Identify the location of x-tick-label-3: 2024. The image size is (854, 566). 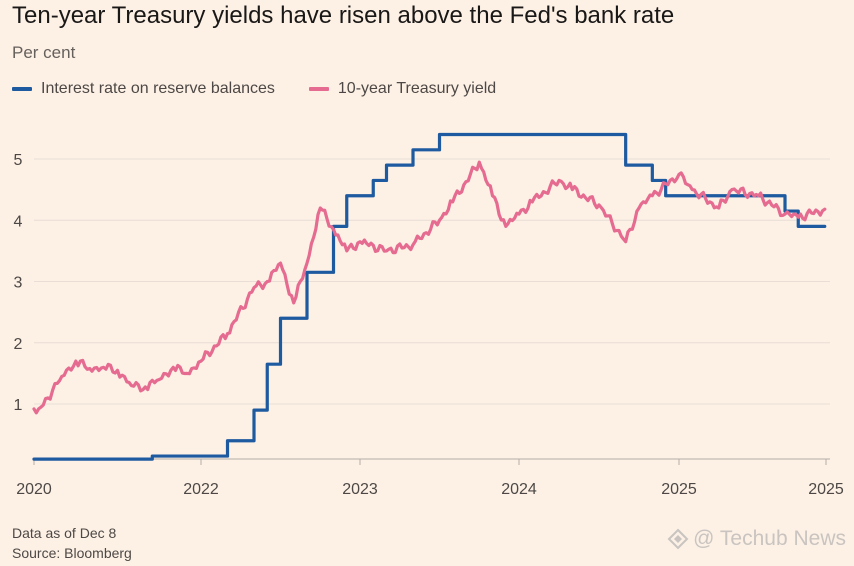
(519, 489).